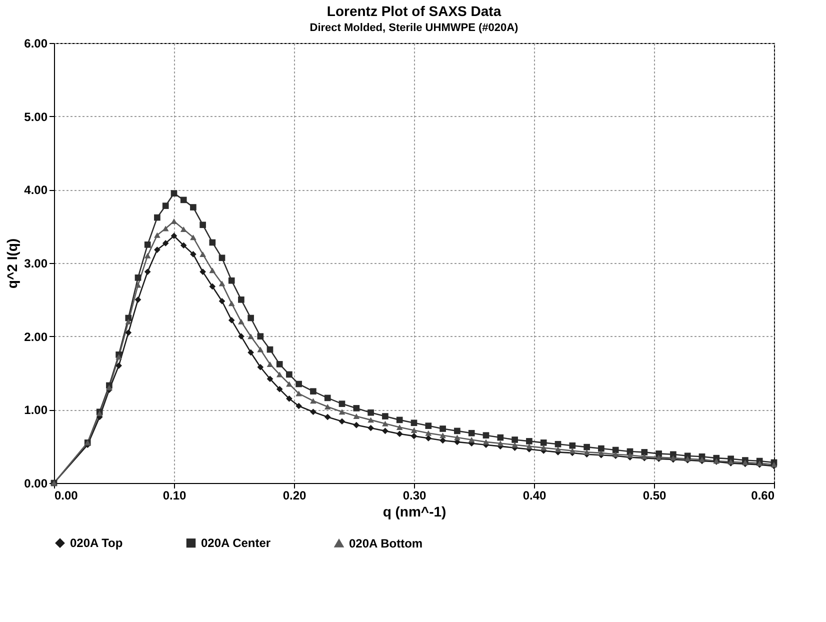  I want to click on x-tick-label: 0.10, so click(174, 495).